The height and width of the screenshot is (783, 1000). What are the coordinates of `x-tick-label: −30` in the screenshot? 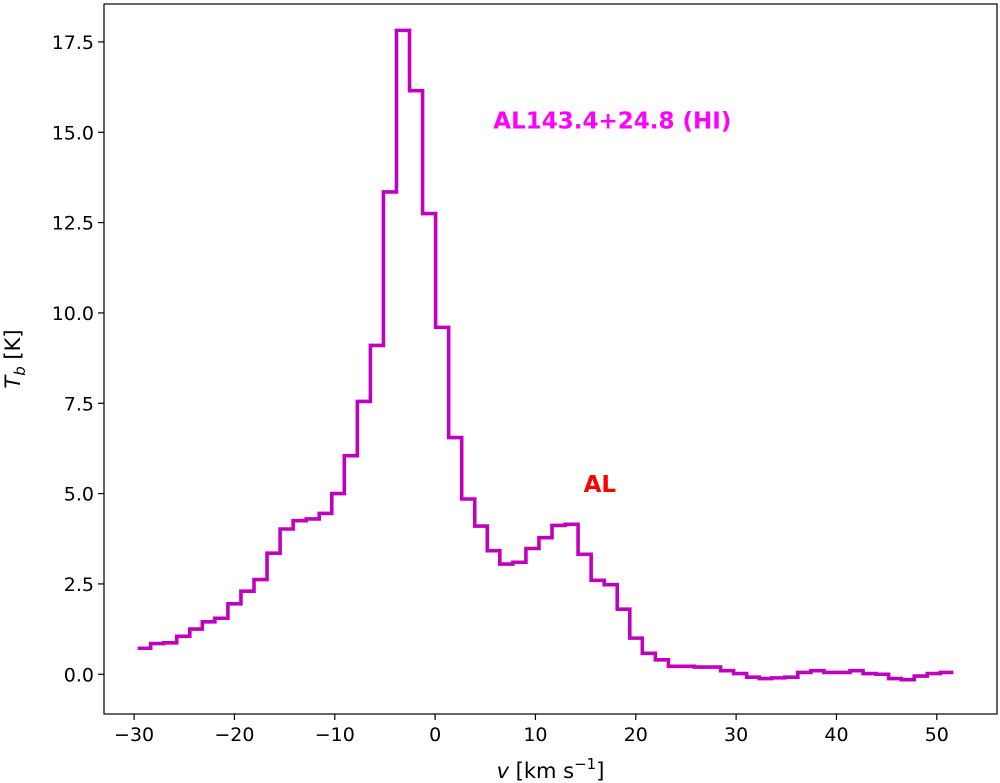 It's located at (134, 735).